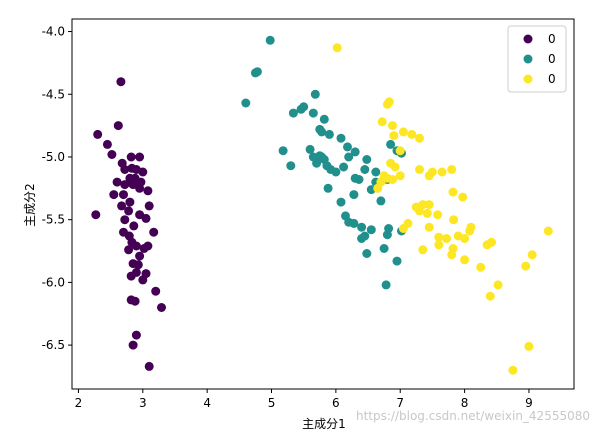 This screenshot has height=436, width=598. I want to click on x-tick-label: 3, so click(143, 403).